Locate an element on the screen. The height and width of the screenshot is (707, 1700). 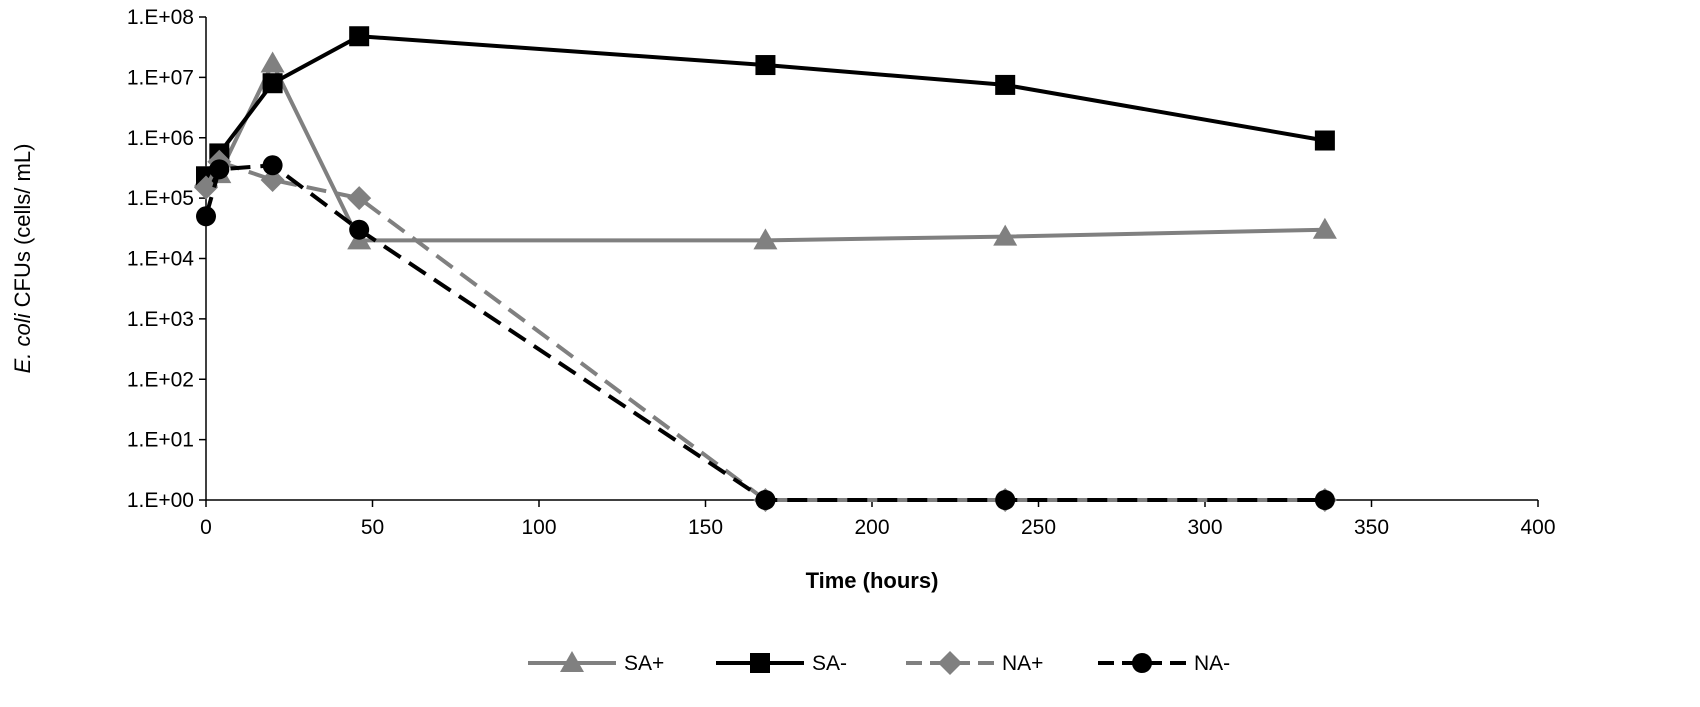
y-tick-label: 1.E+02 is located at coordinates (160, 379).